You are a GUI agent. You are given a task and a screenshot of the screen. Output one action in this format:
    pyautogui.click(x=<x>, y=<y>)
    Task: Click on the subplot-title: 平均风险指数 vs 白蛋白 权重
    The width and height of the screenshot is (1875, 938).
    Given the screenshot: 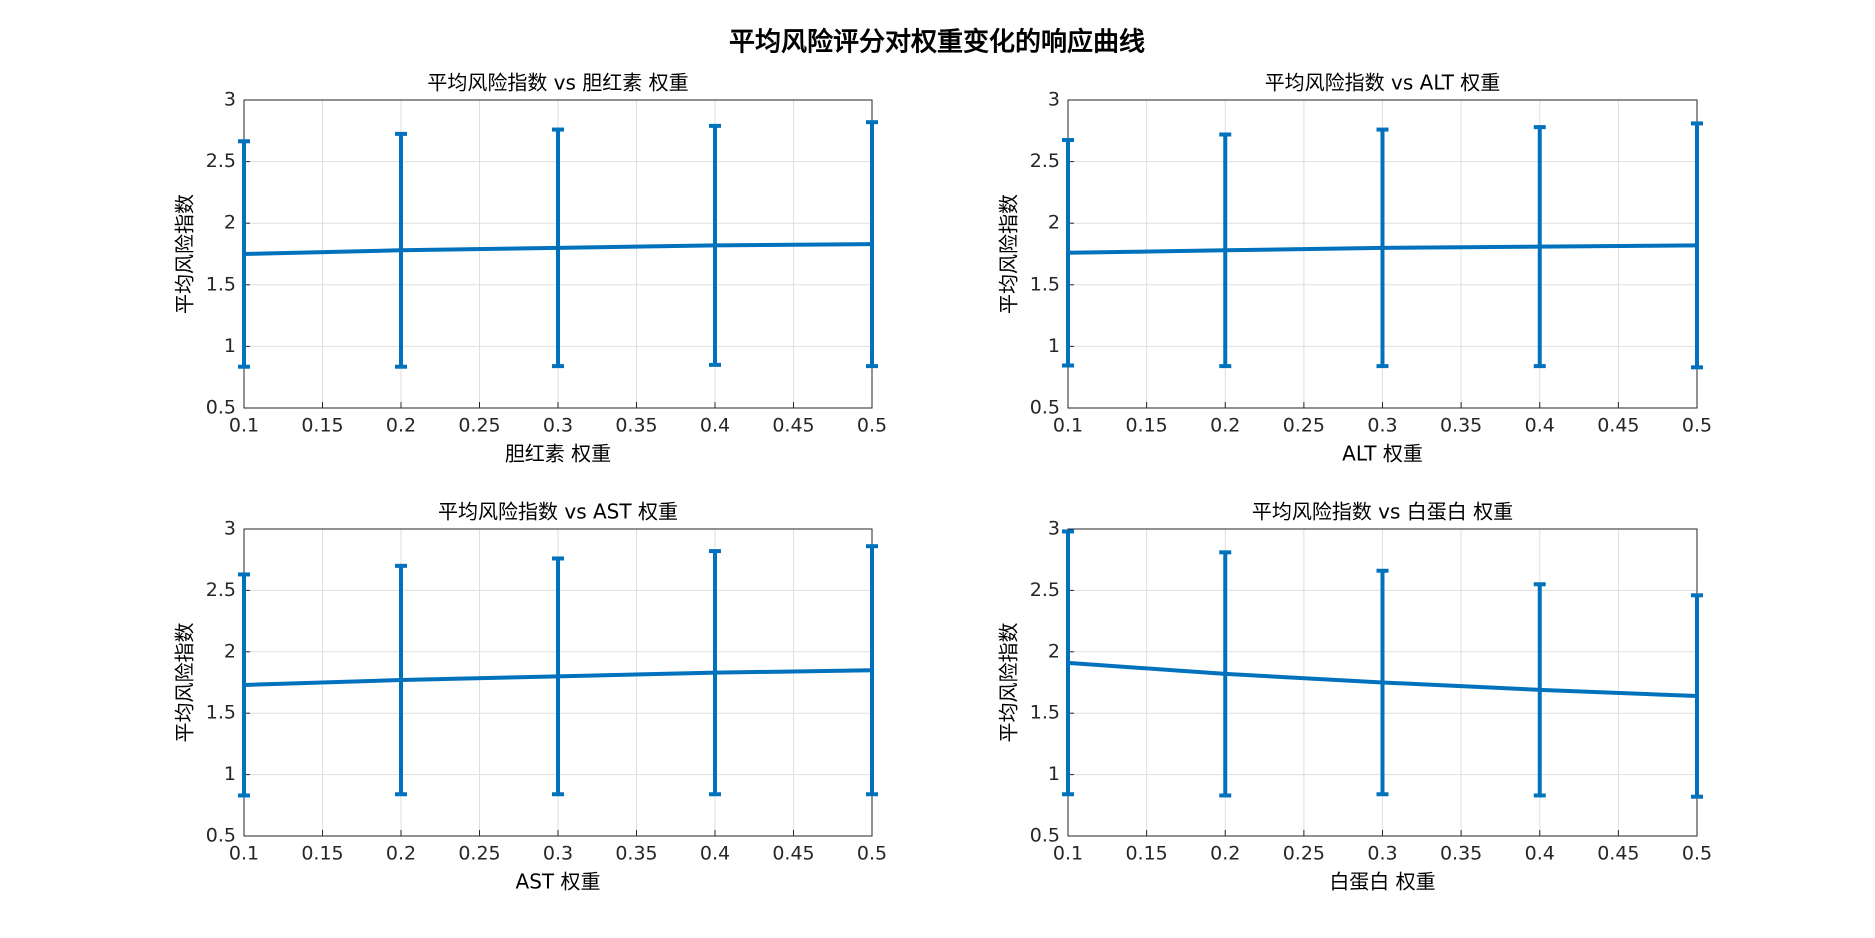 What is the action you would take?
    pyautogui.click(x=1382, y=512)
    